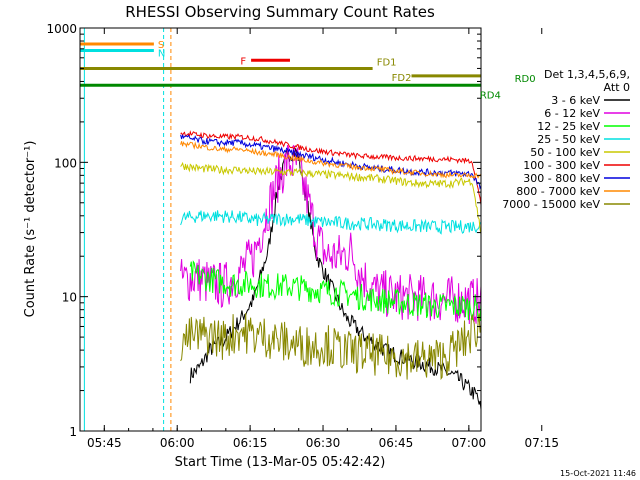 The height and width of the screenshot is (480, 640). Describe the element at coordinates (568, 126) in the screenshot. I see `legend-label-2: 12 - 25 keV` at that location.